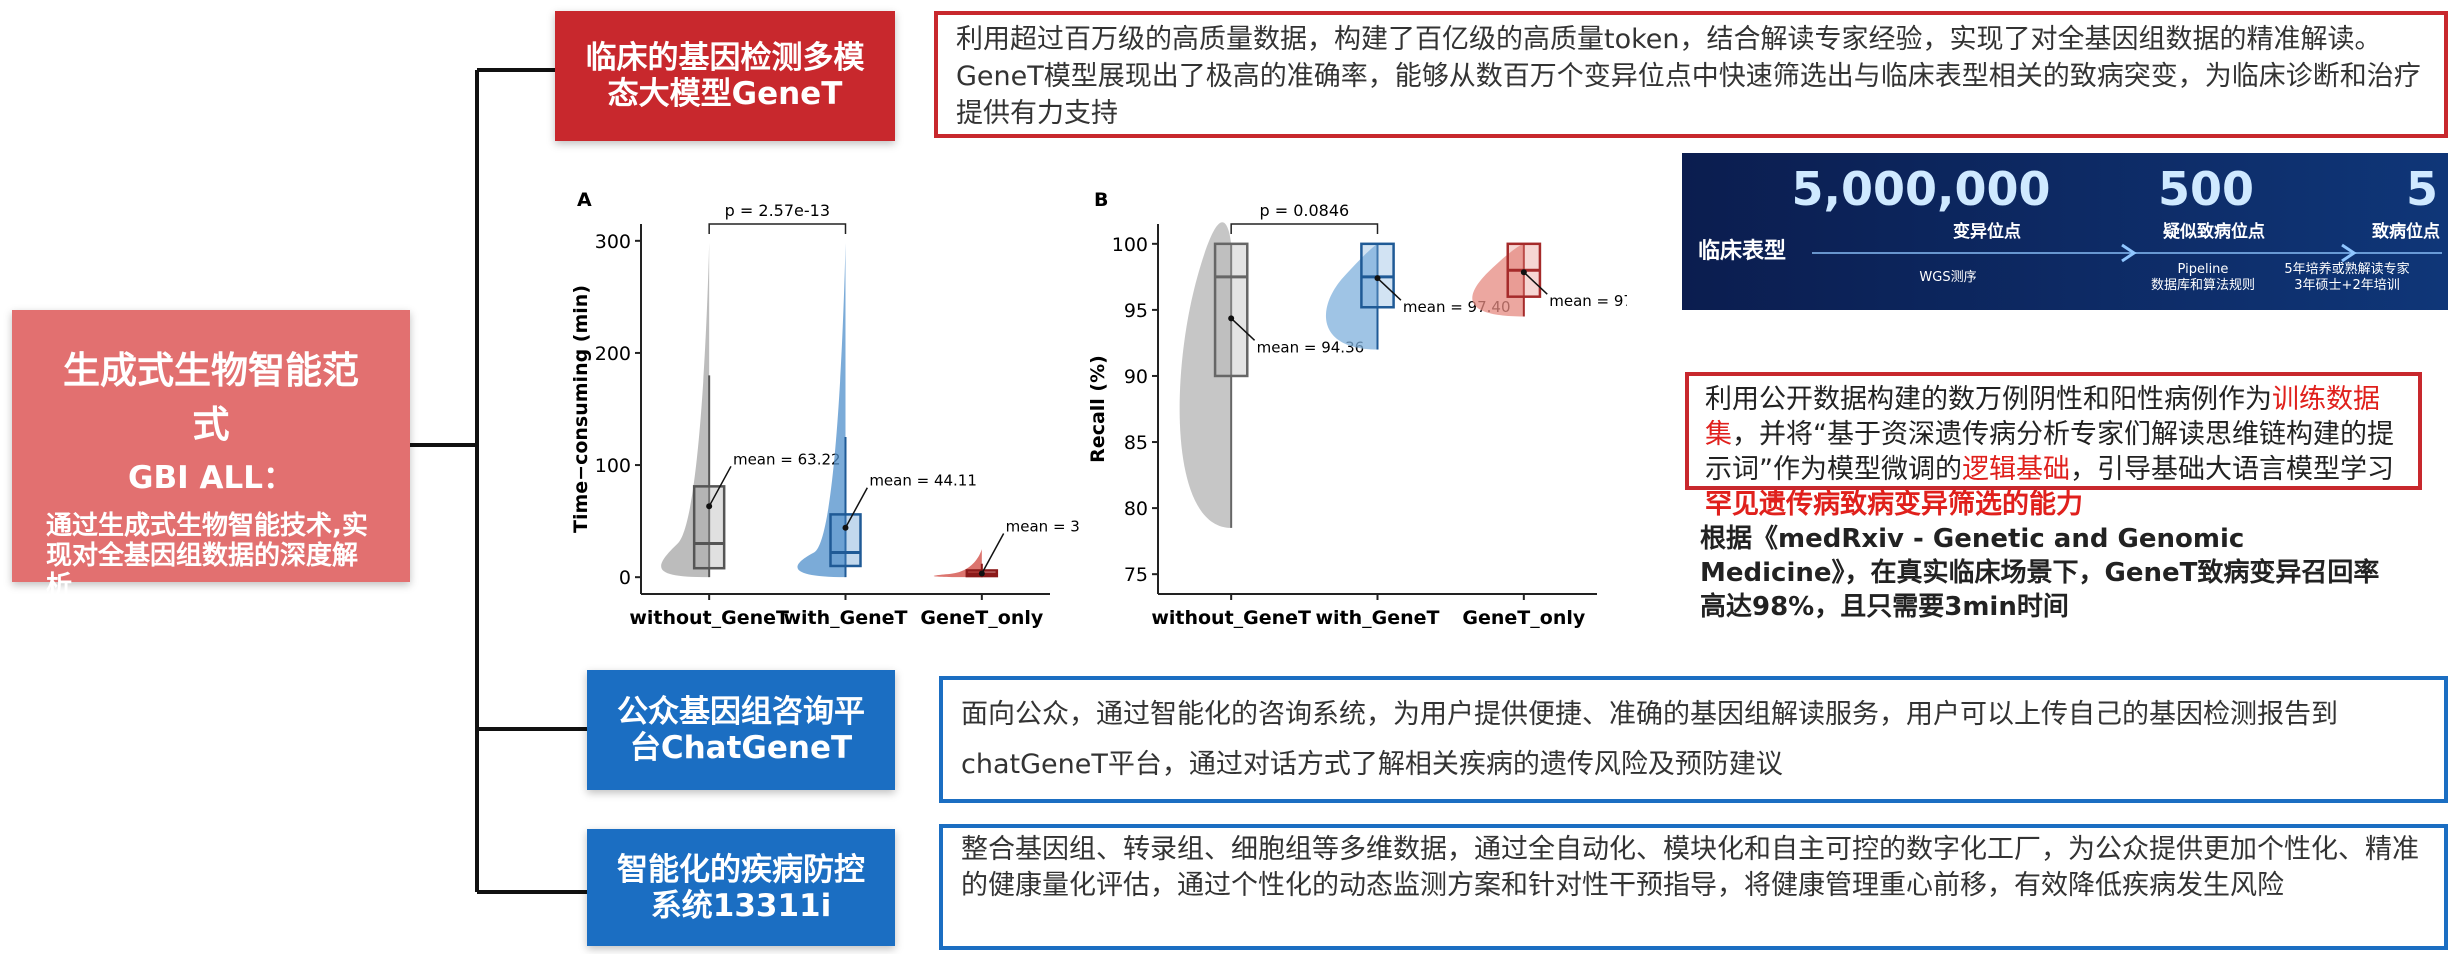 This screenshot has width=2453, height=954. Describe the element at coordinates (613, 242) in the screenshot. I see `y-tick-label: 300` at that location.